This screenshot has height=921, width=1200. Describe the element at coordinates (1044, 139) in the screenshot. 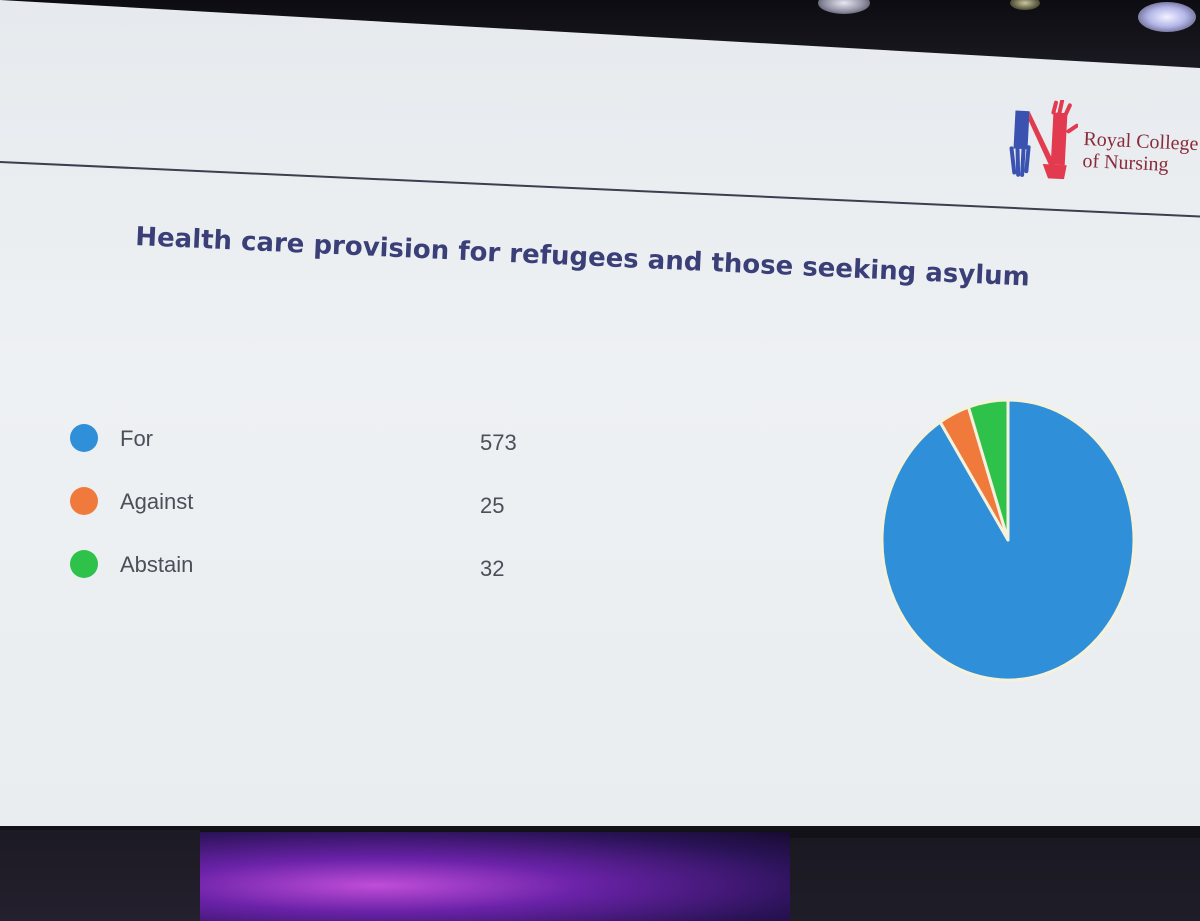

I see `rcn-hands-icon` at that location.